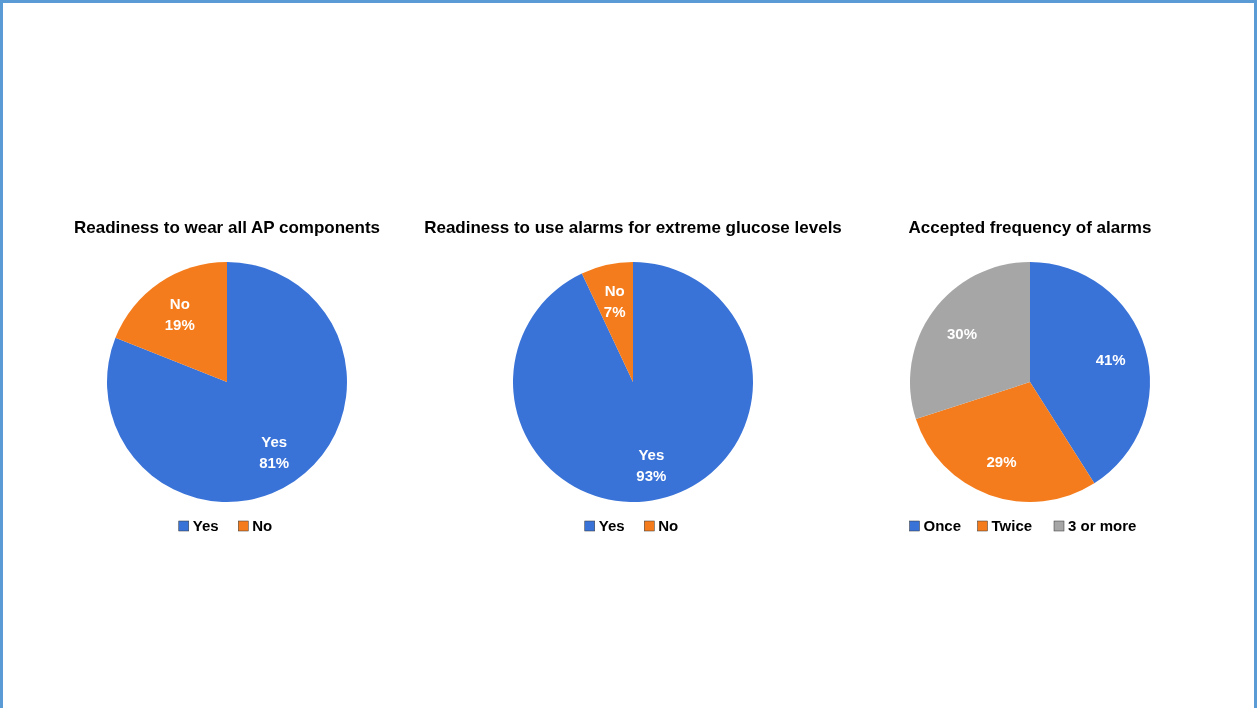 Image resolution: width=1257 pixels, height=708 pixels. Describe the element at coordinates (614, 301) in the screenshot. I see `data-label: No 7%` at that location.